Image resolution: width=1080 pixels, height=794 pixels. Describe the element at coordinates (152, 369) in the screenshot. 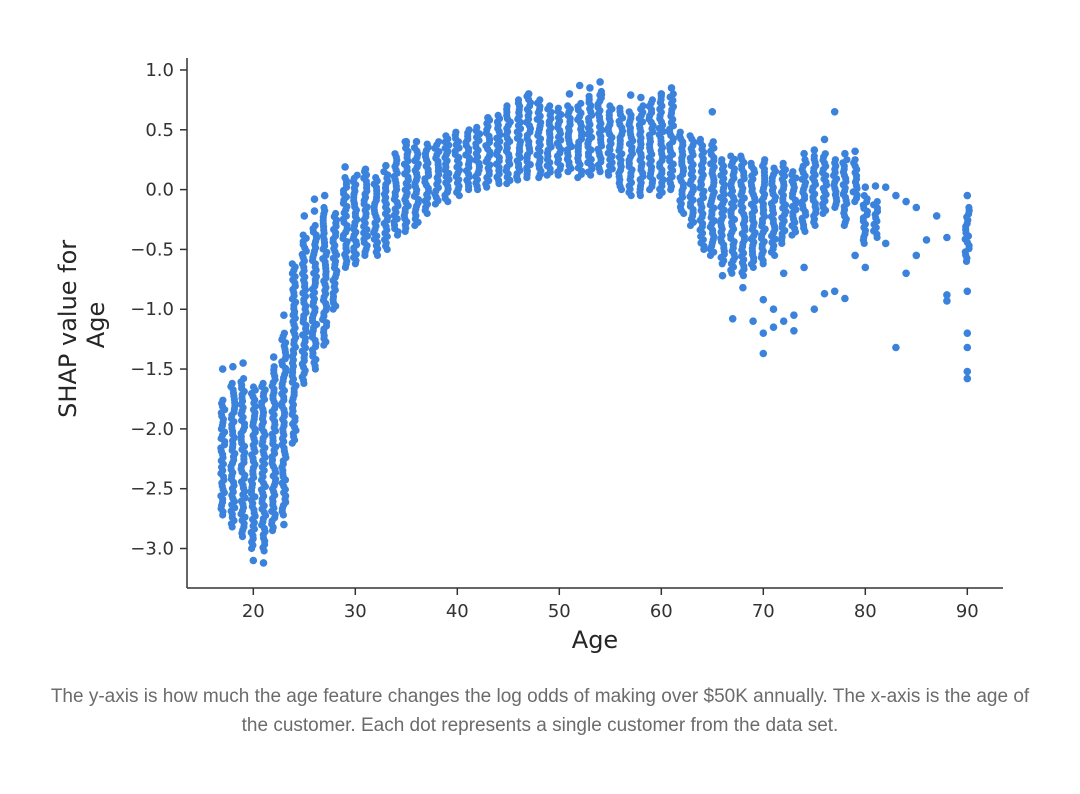

I see `y-tick-label: −1.5` at that location.